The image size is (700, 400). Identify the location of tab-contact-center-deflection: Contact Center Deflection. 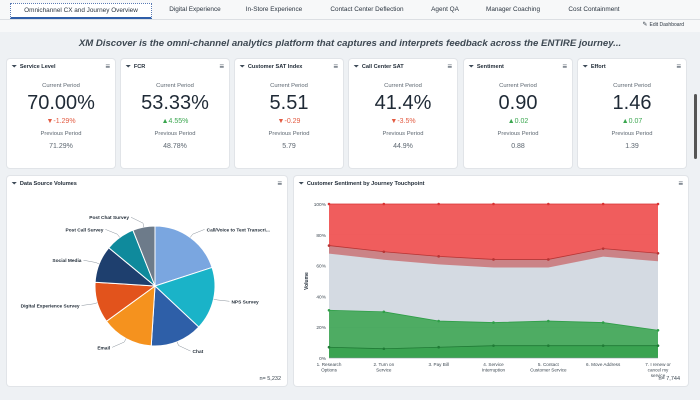
(367, 9).